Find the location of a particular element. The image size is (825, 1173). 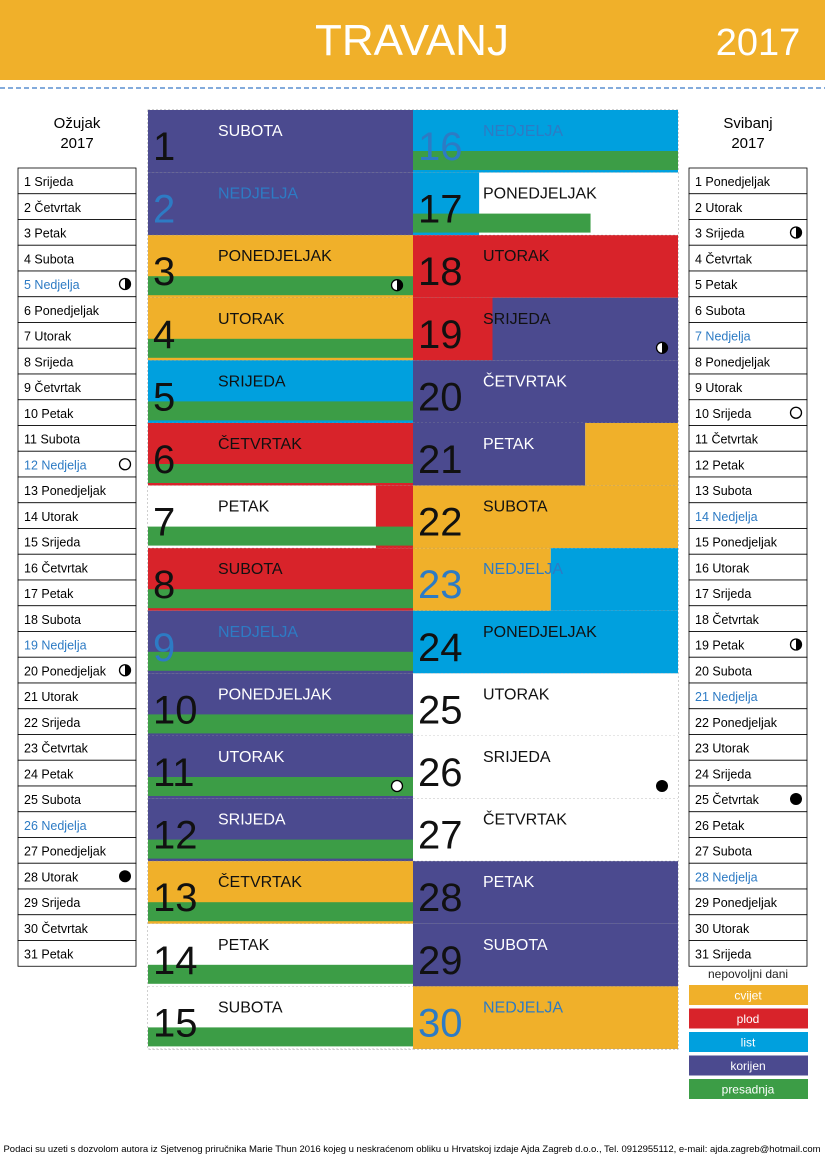

side-day: 16 Četvrtak is located at coordinates (56, 567).